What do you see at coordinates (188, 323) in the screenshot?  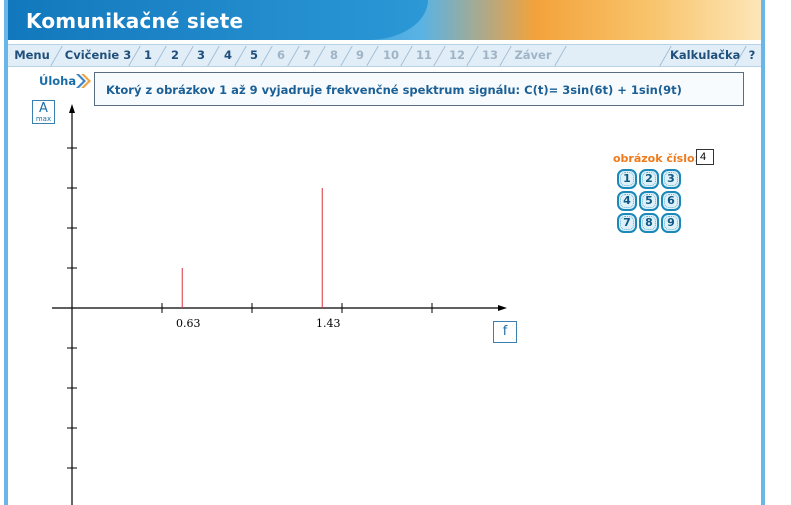 I see `x-tick-label: 0.63` at bounding box center [188, 323].